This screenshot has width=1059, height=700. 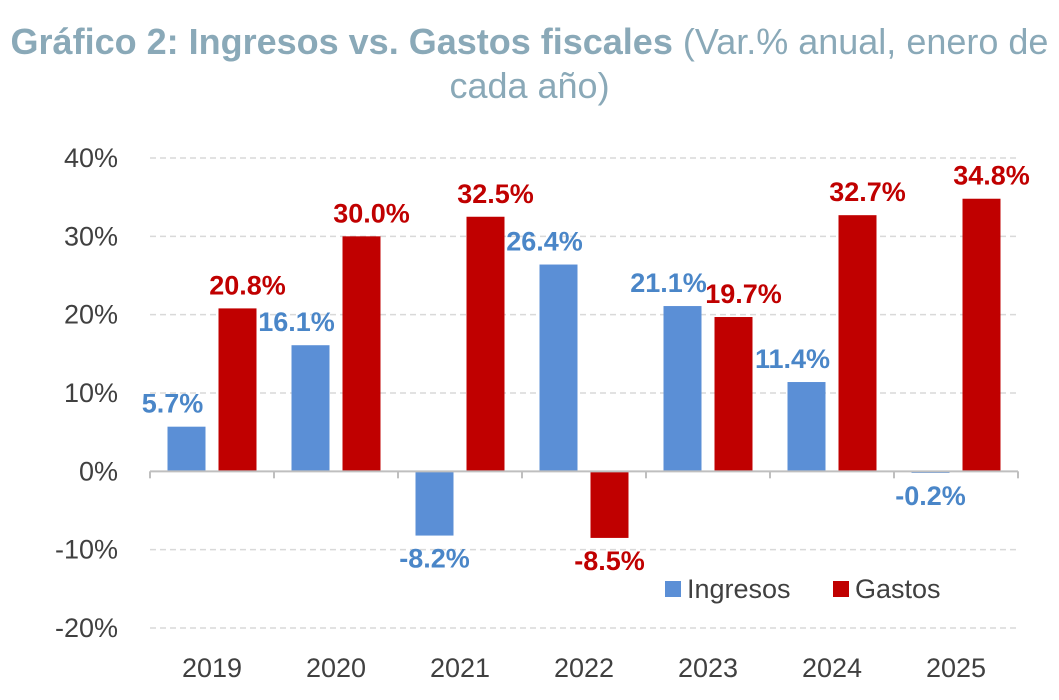 What do you see at coordinates (212, 668) in the screenshot?
I see `x-tick-label: 2019` at bounding box center [212, 668].